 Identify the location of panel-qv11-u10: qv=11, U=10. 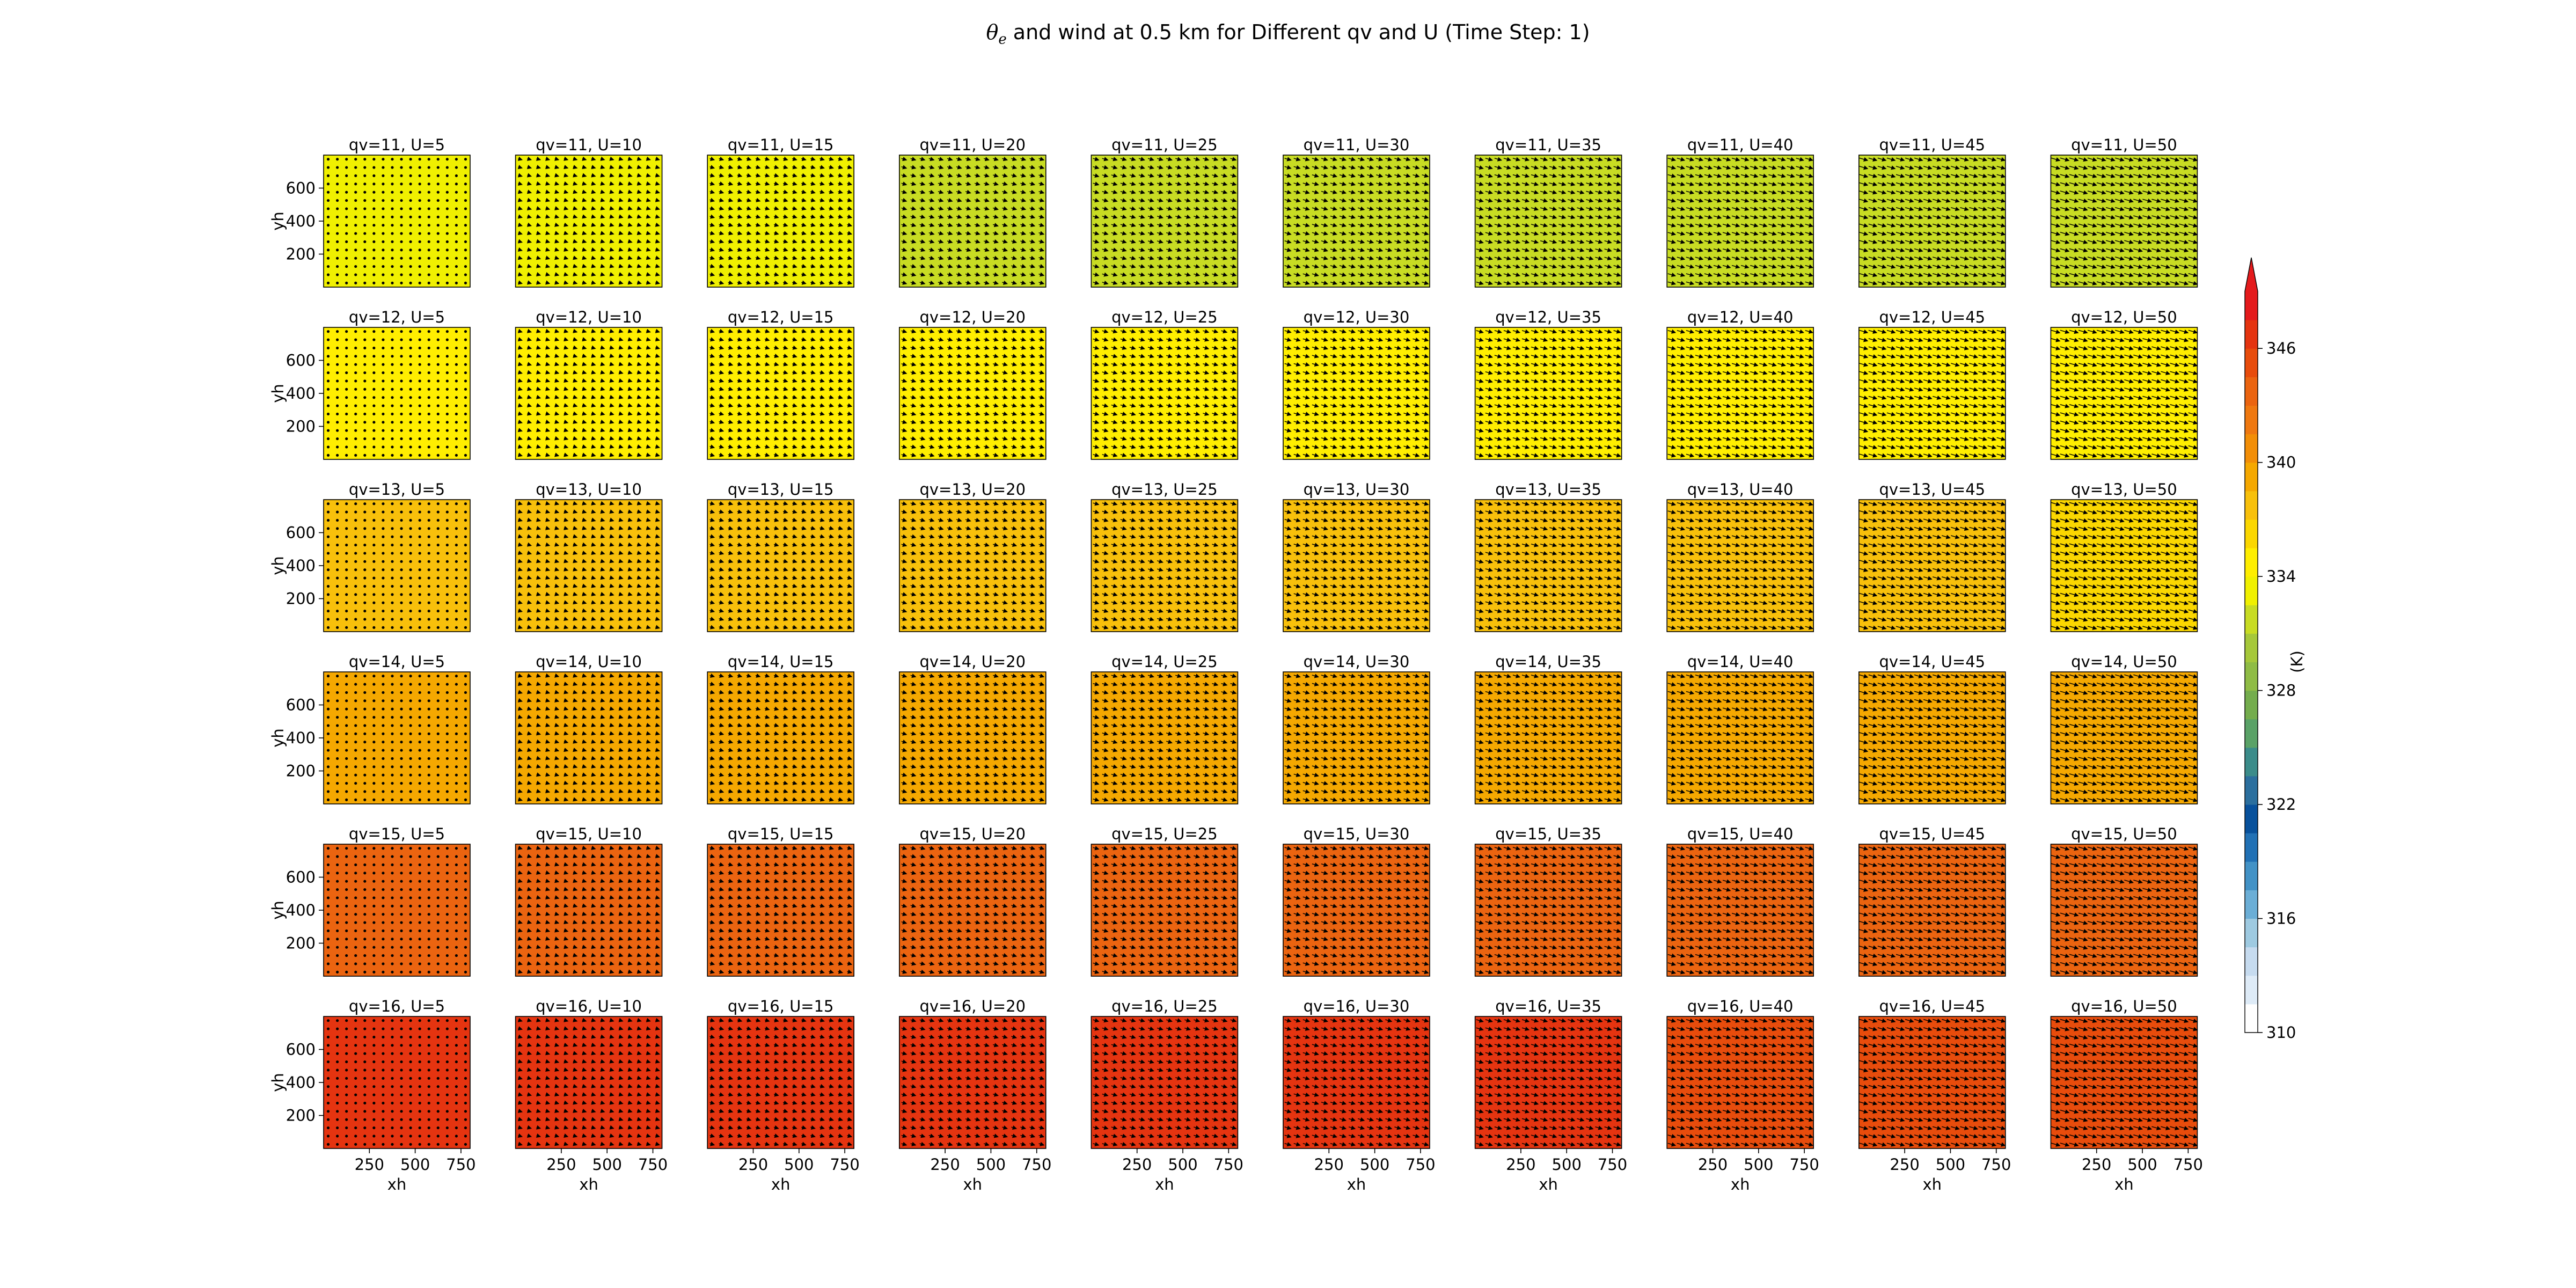
(589, 212).